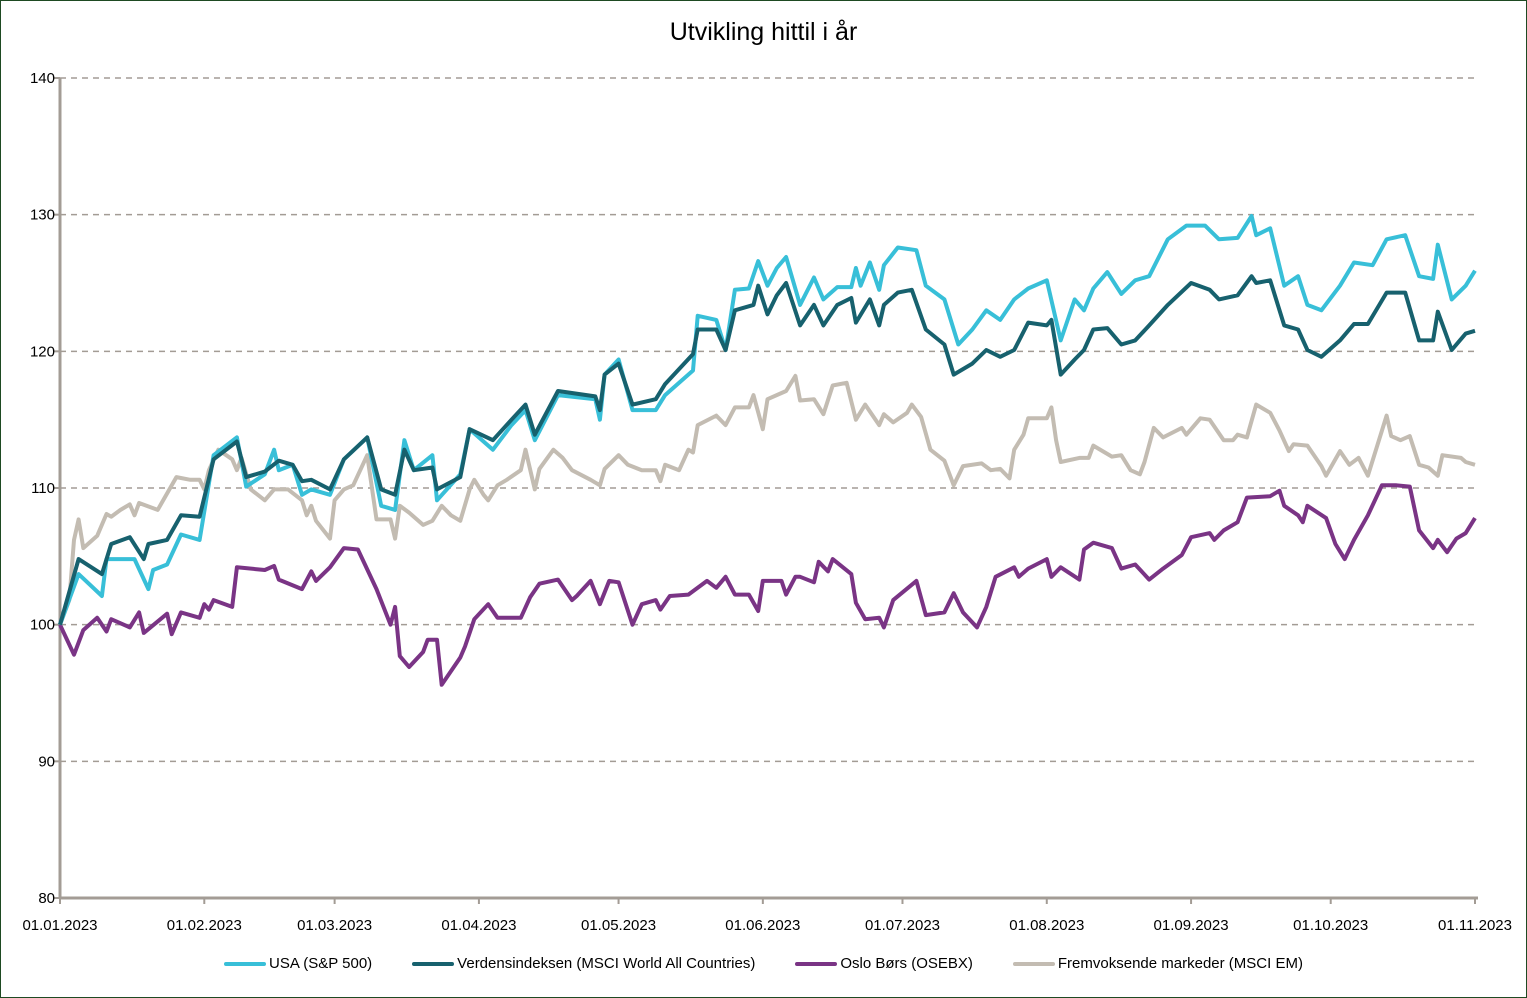 This screenshot has width=1527, height=998. I want to click on y-tick-label: 130, so click(42, 215).